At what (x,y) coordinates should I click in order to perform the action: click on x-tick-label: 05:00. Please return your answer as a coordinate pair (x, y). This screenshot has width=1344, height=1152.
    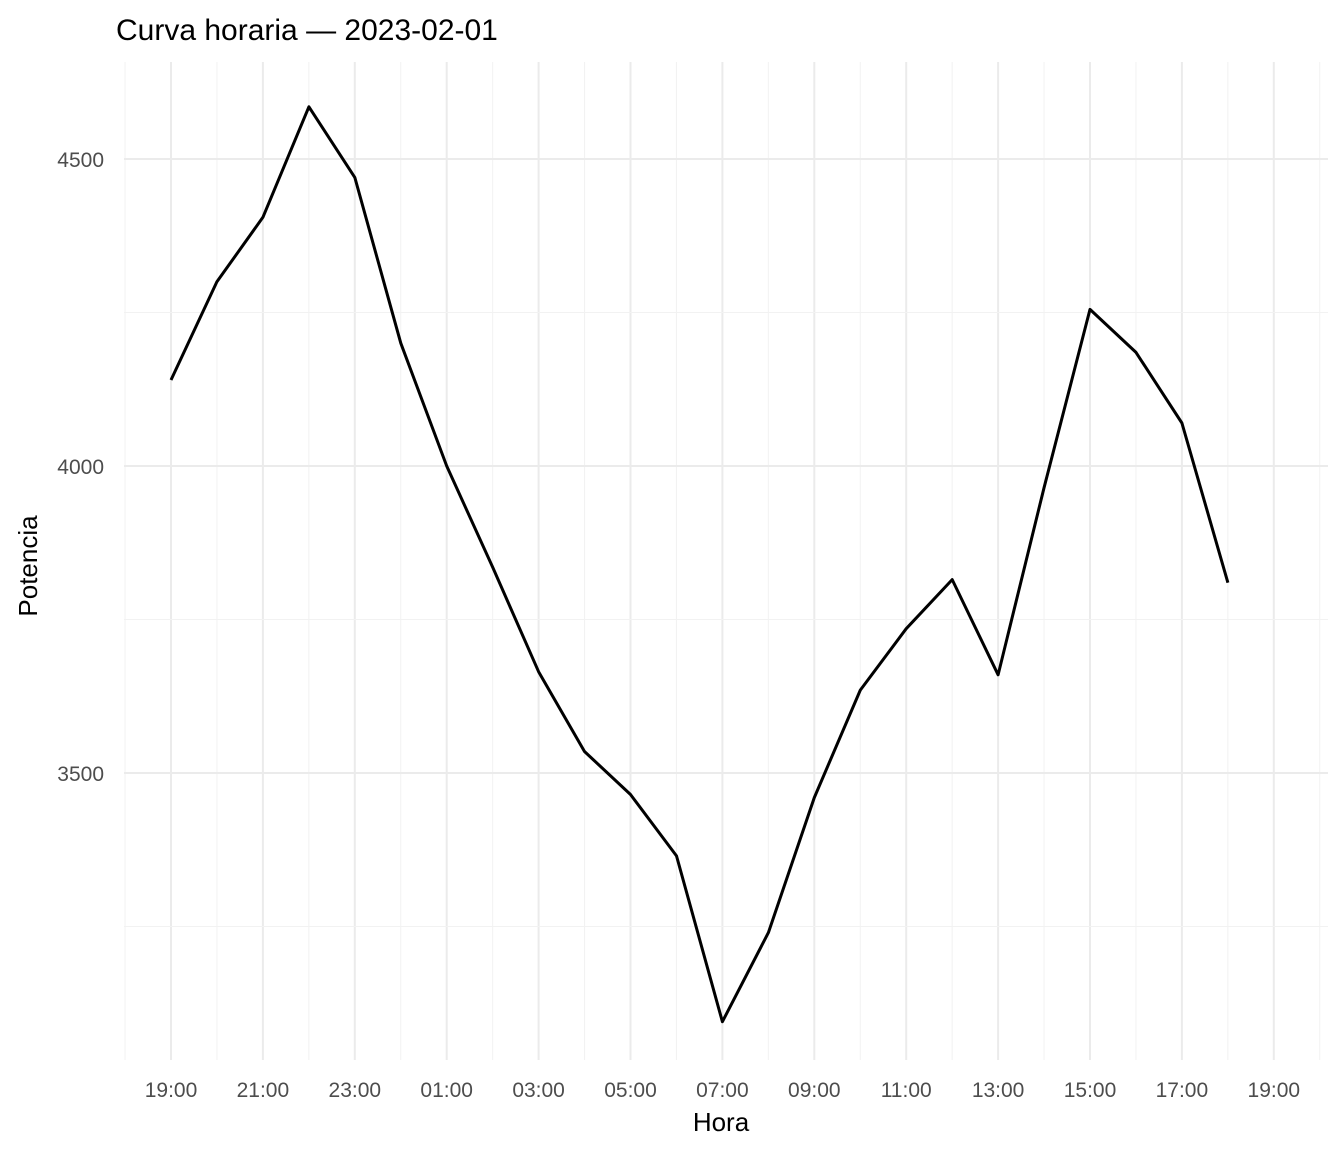
    Looking at the image, I should click on (630, 1090).